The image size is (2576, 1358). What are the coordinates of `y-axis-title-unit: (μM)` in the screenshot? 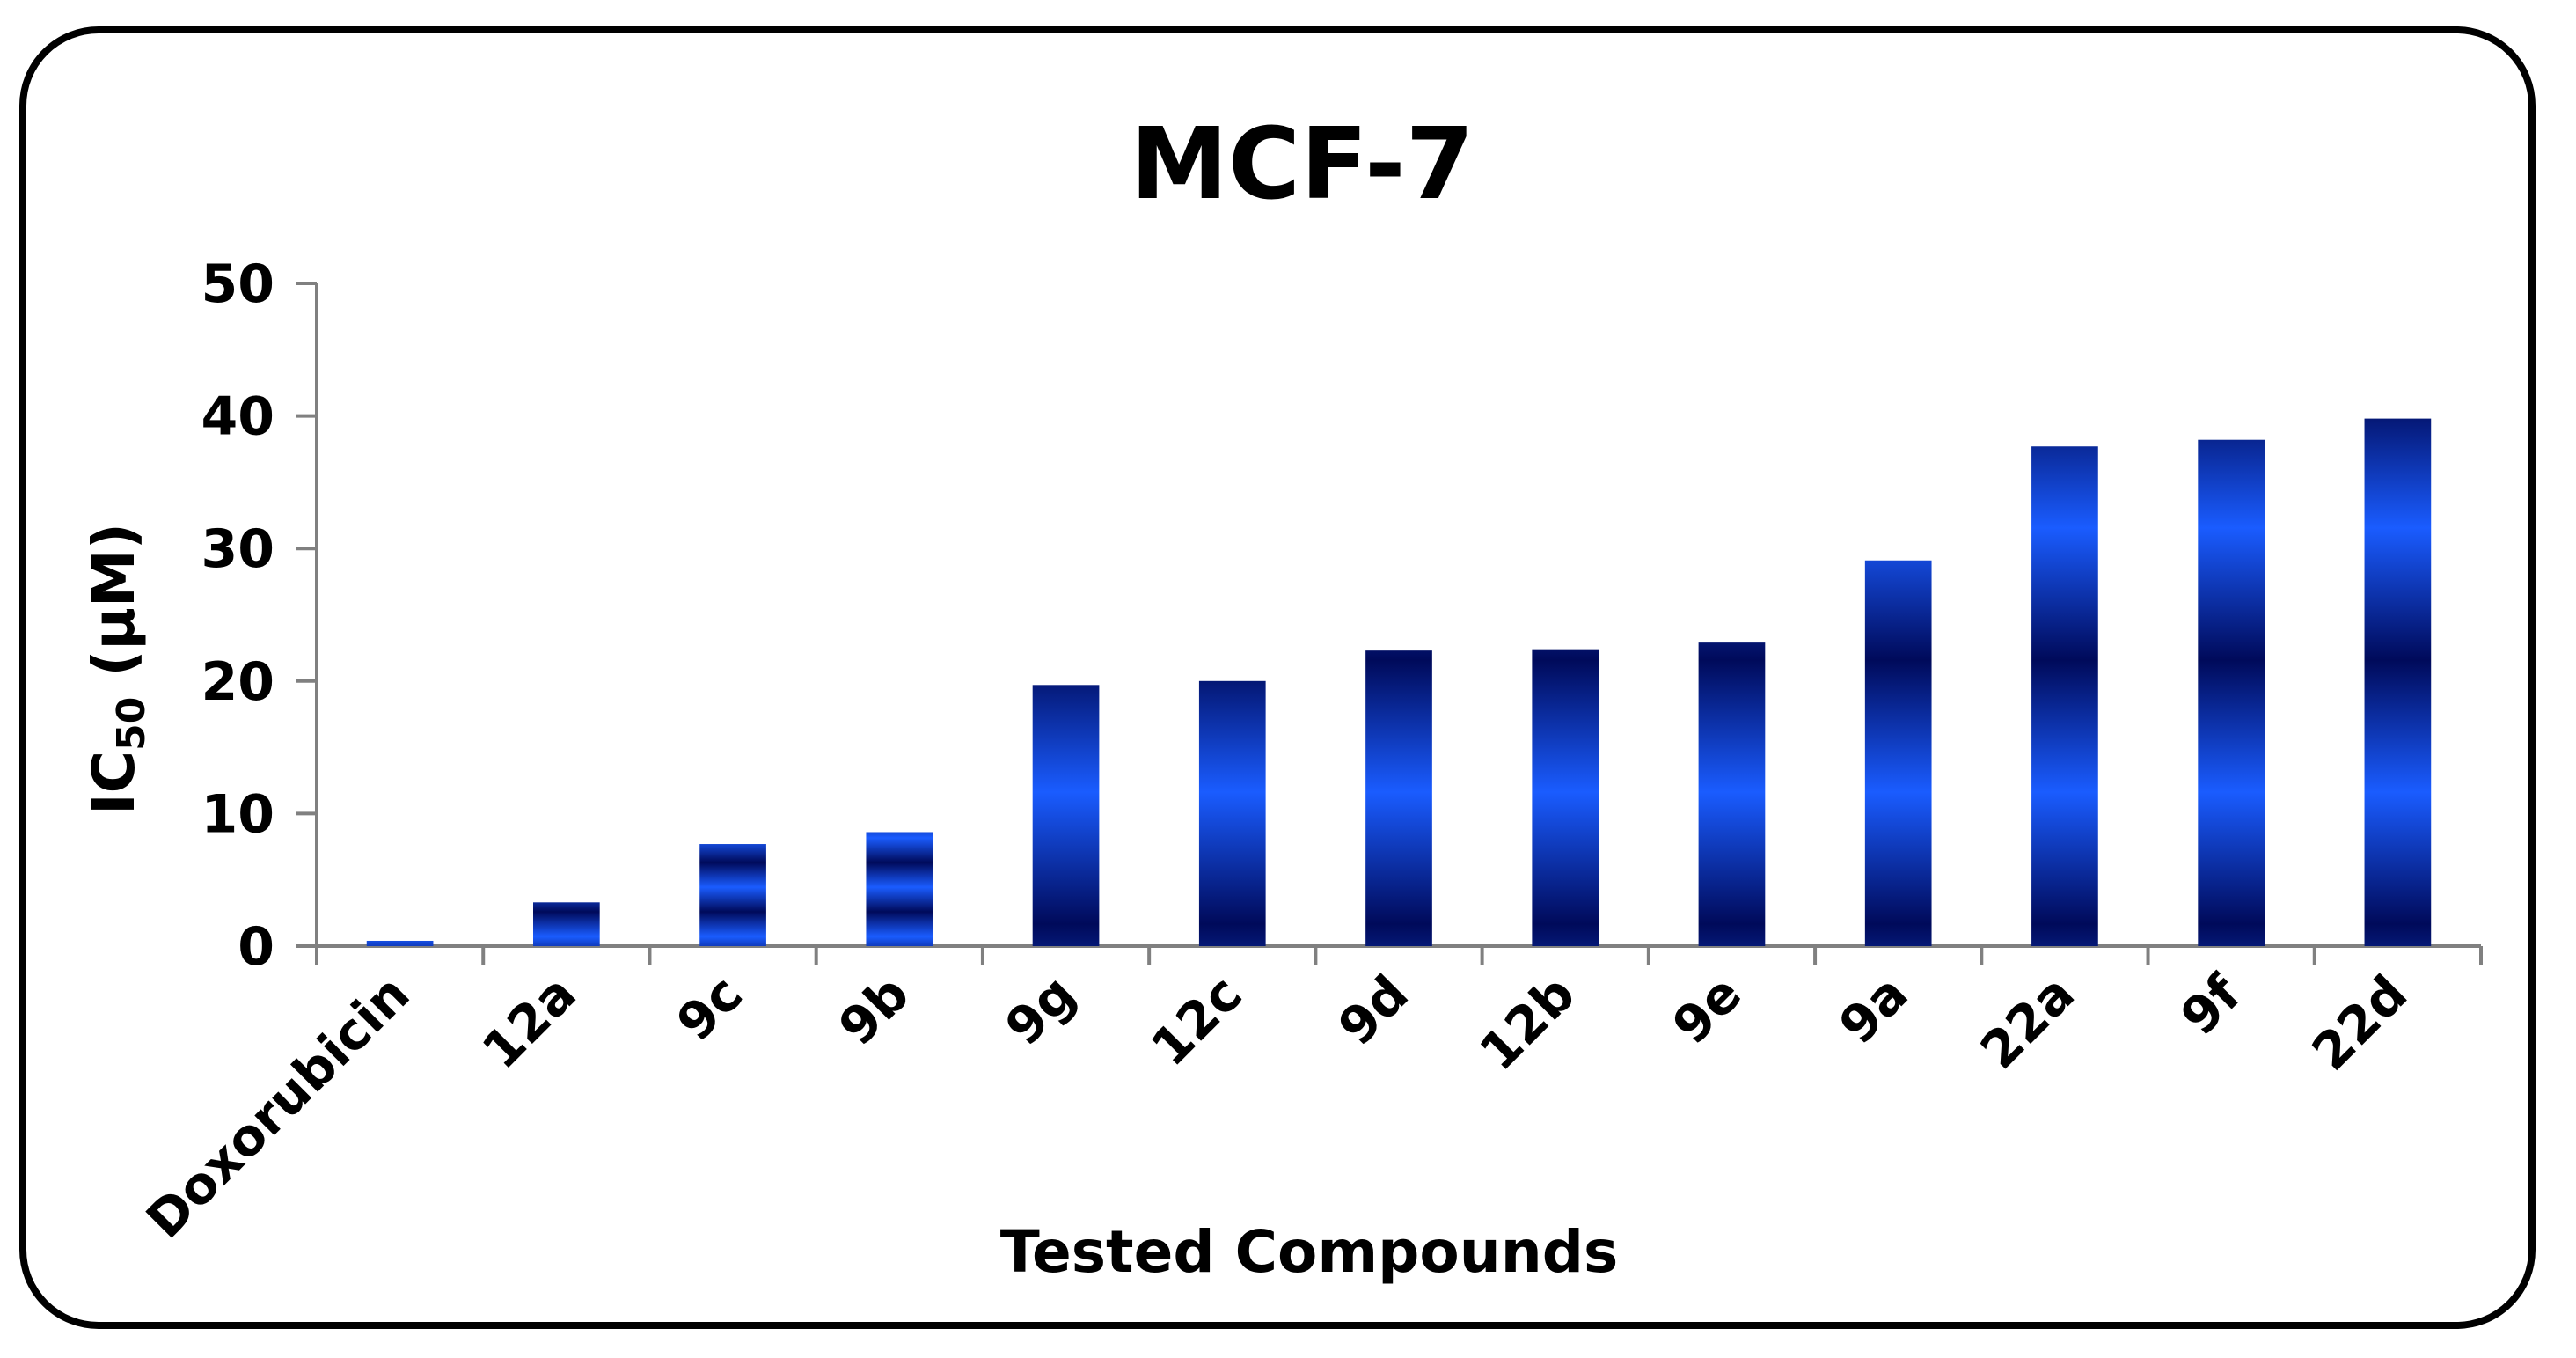 It's located at (114, 610).